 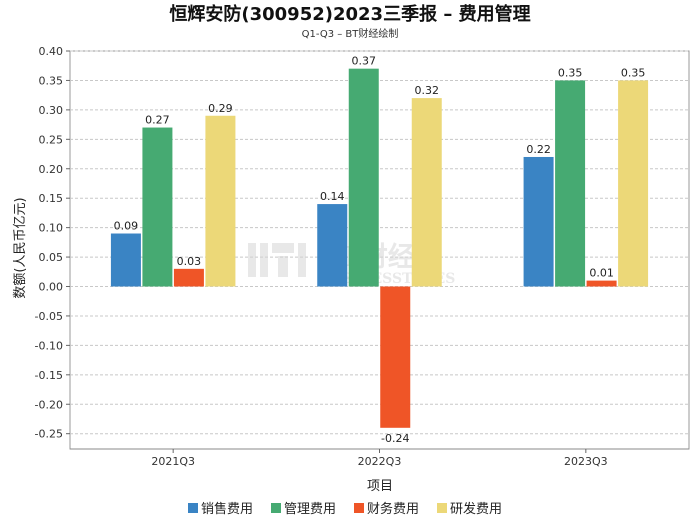 What do you see at coordinates (173, 461) in the screenshot?
I see `x-tick-label: 2021Q3` at bounding box center [173, 461].